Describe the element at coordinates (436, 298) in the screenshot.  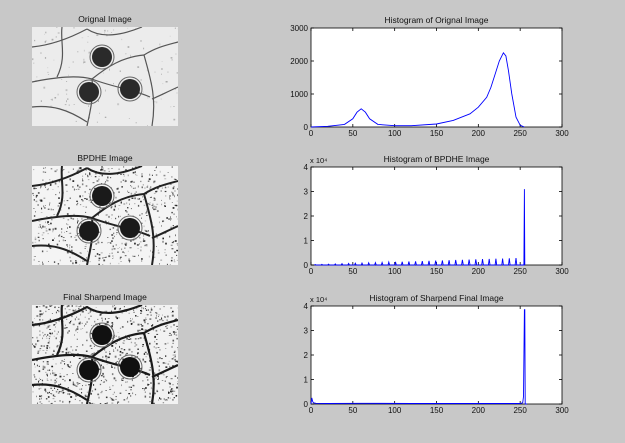
I see `chart-title: Histogram of Sharpend Final Image` at that location.